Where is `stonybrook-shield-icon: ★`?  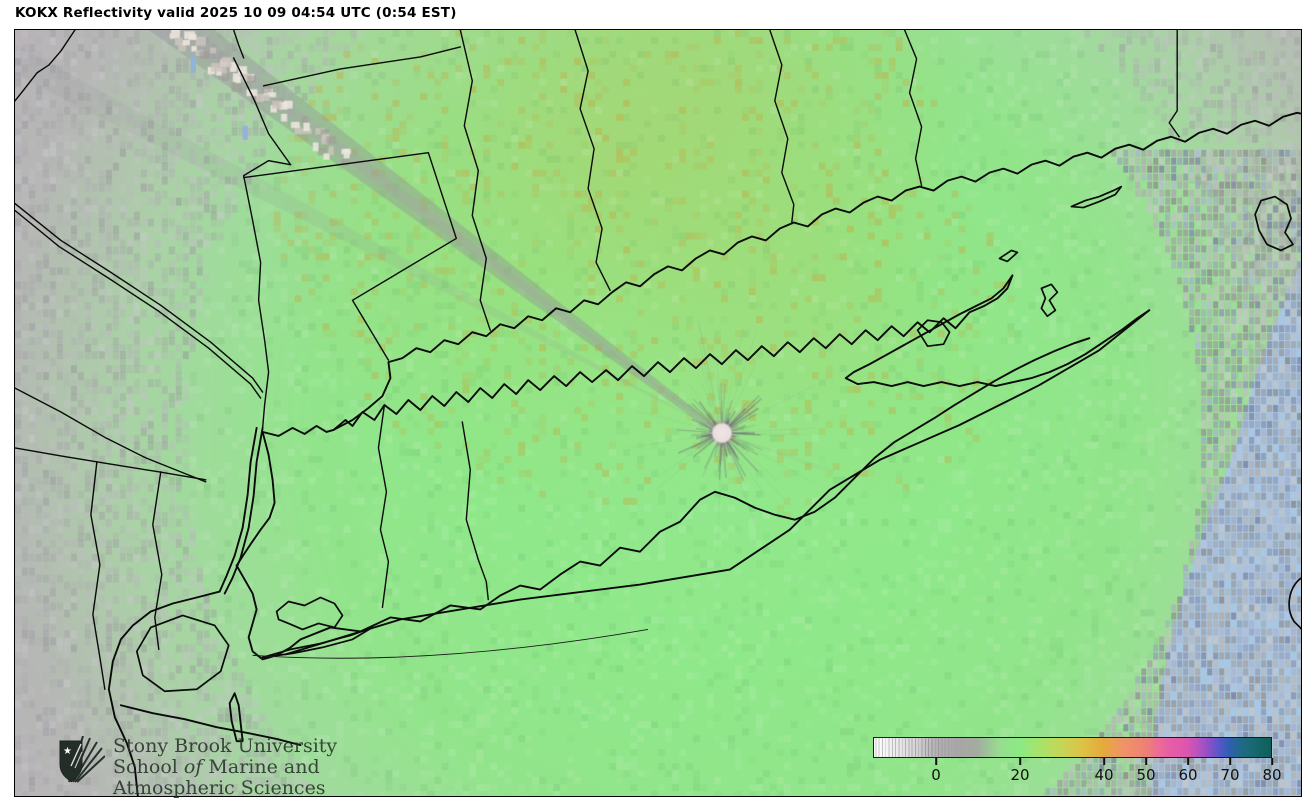
stonybrook-shield-icon: ★ is located at coordinates (82, 759).